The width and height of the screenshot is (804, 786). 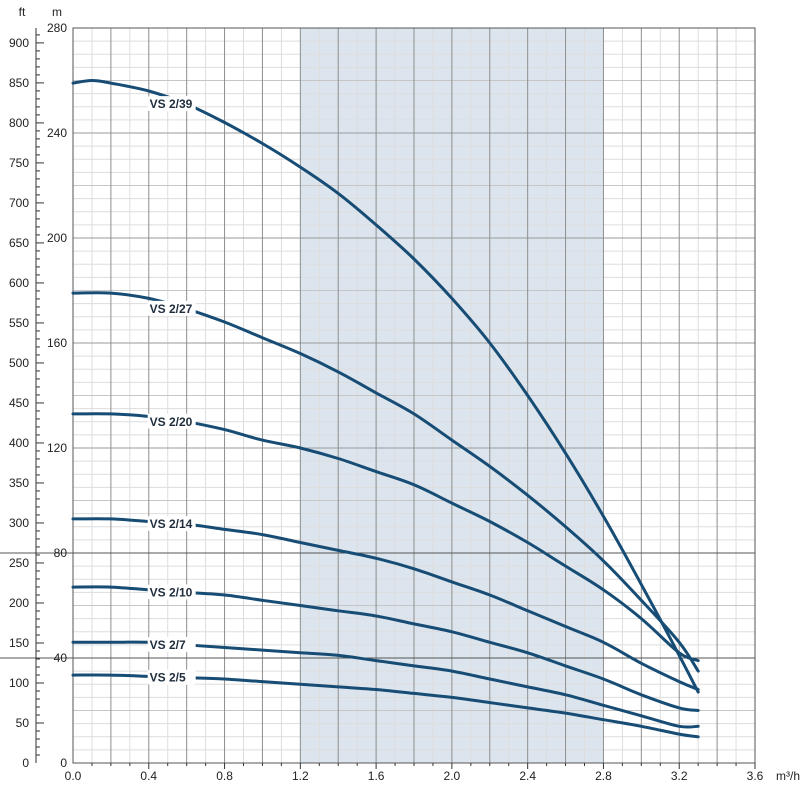 I want to click on curve-label-vs-2-27: VS 2/27, so click(x=171, y=308).